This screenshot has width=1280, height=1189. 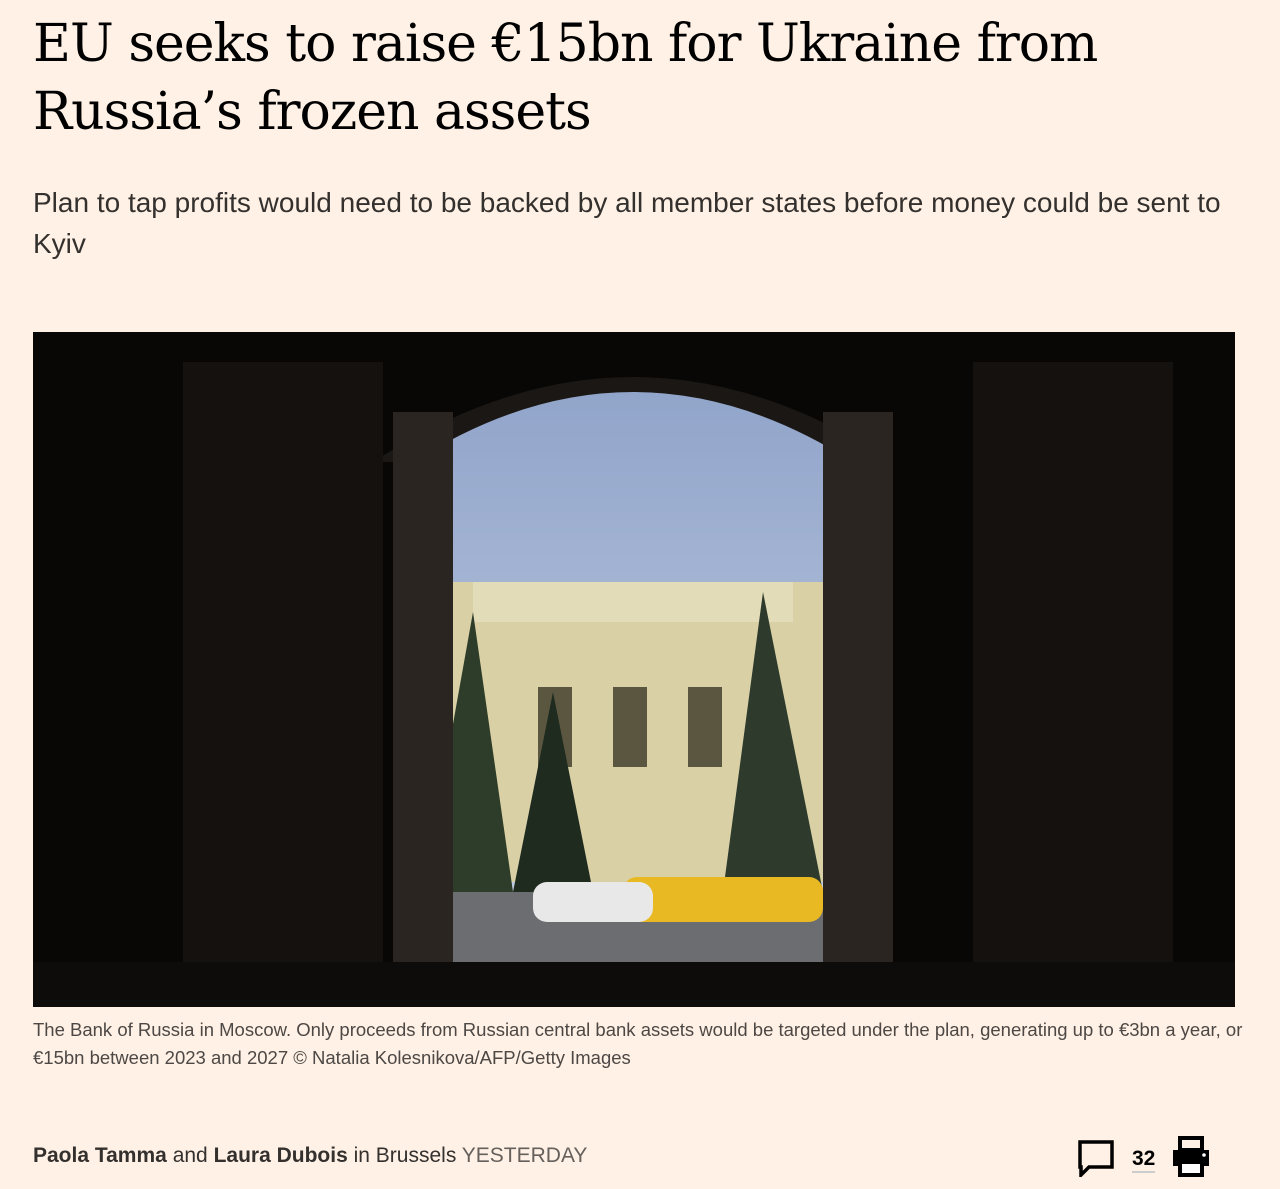 What do you see at coordinates (280, 1155) in the screenshot?
I see `author-link: Laura Dubois` at bounding box center [280, 1155].